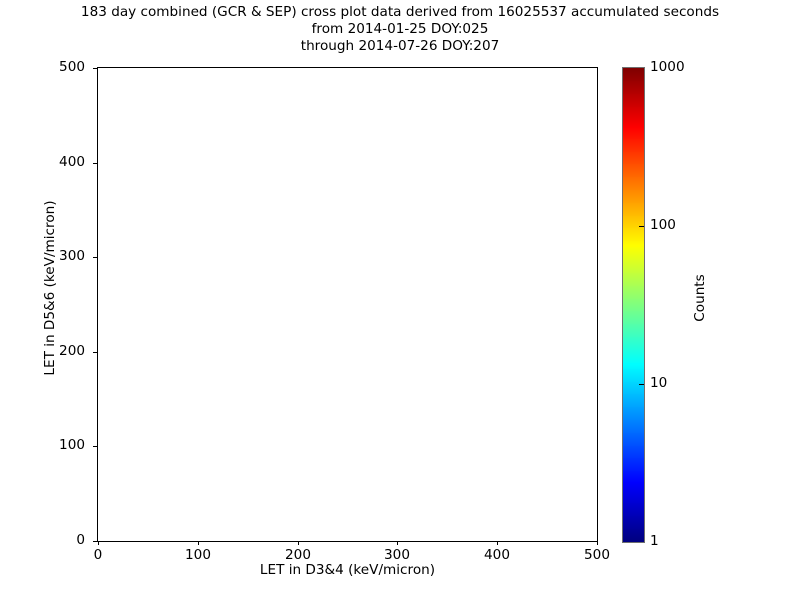 The width and height of the screenshot is (800, 600). I want to click on y-tick-label: 500, so click(72, 67).